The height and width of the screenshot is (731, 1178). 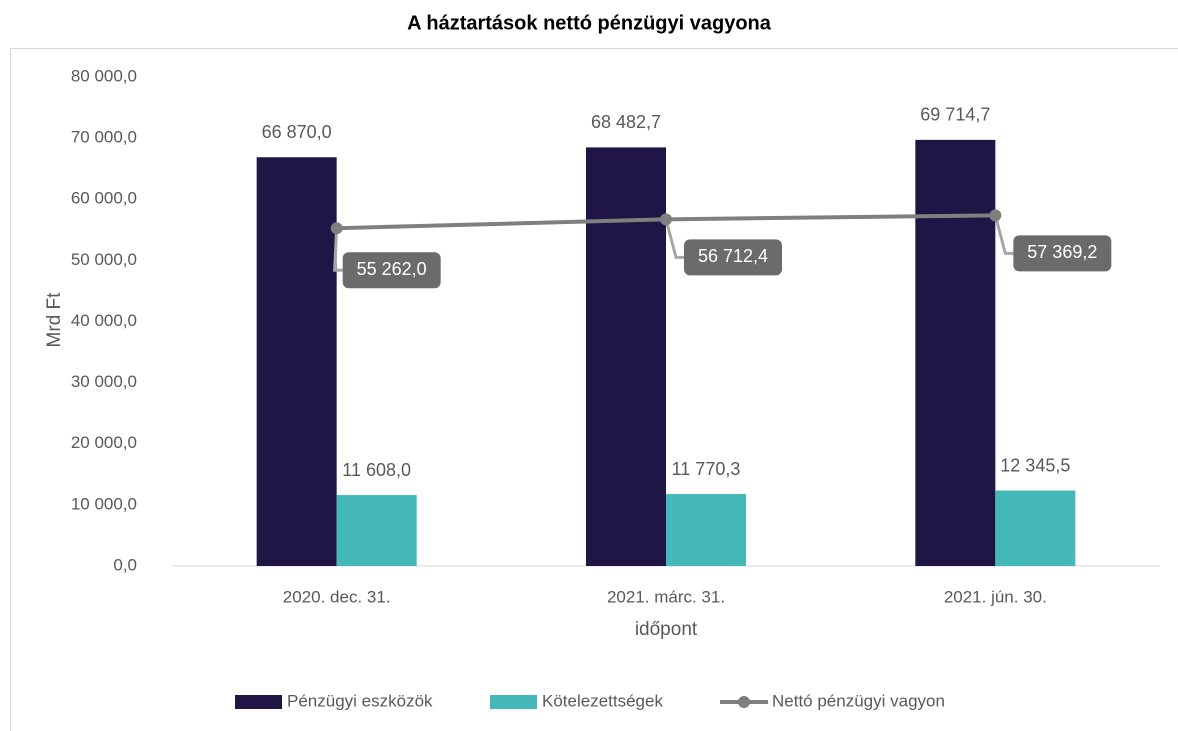 I want to click on chart-title: A háztartások nettó pénzügyi vagyona, so click(x=589, y=23).